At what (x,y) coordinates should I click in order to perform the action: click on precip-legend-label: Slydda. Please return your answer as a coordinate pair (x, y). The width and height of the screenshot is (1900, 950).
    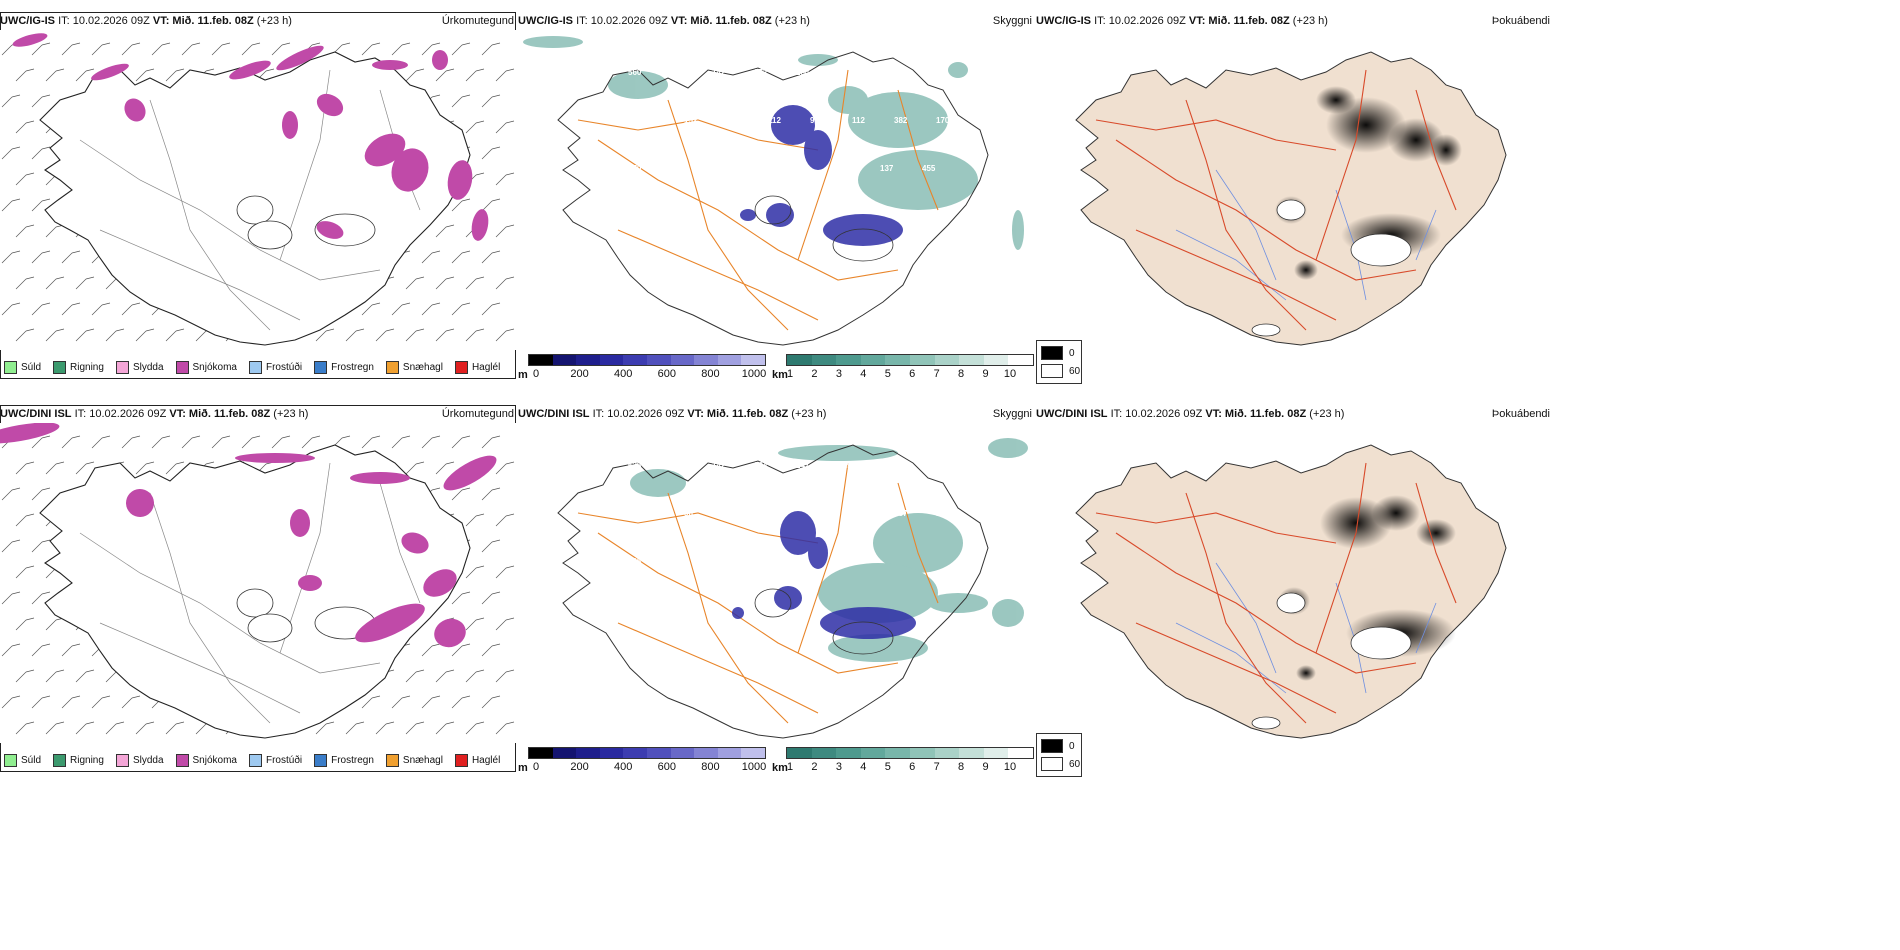
    Looking at the image, I should click on (148, 367).